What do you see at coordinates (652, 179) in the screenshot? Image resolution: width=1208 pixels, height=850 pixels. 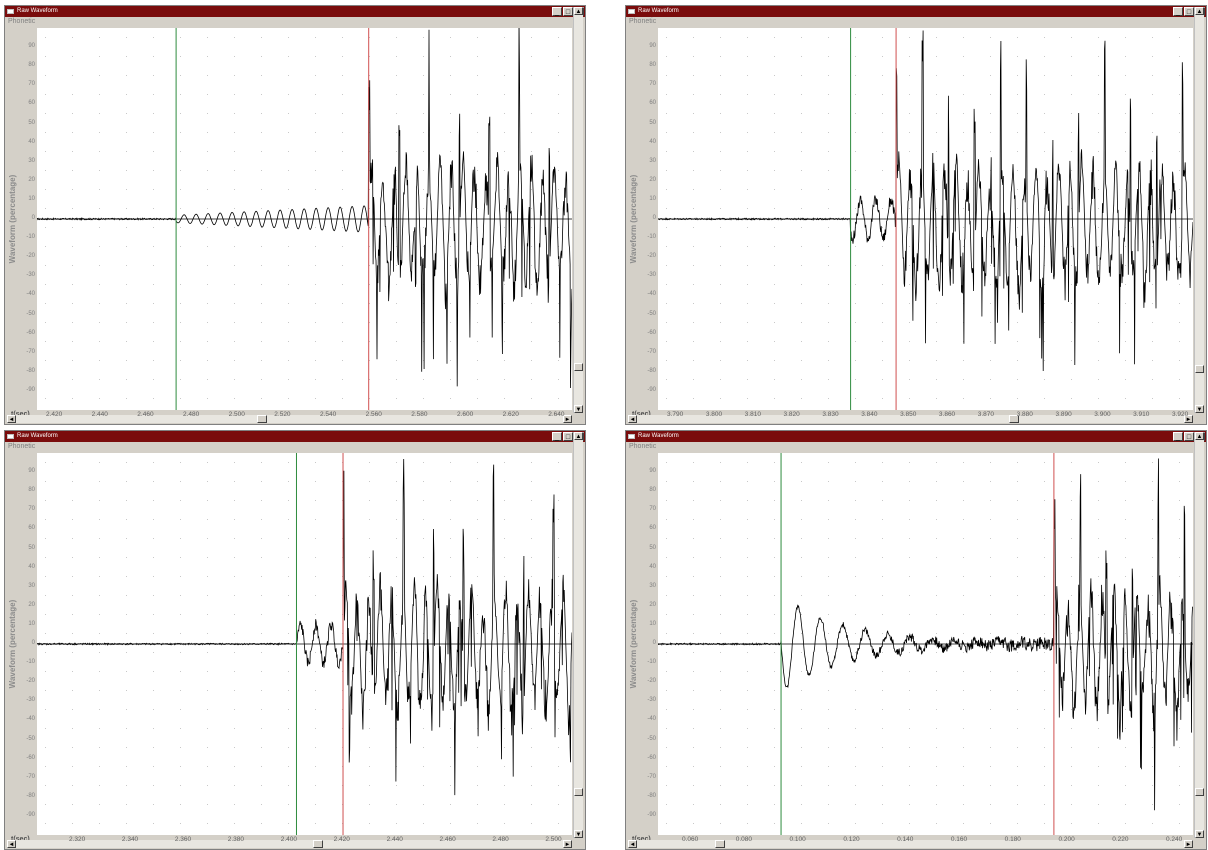 I see `y-tick-label: 20` at bounding box center [652, 179].